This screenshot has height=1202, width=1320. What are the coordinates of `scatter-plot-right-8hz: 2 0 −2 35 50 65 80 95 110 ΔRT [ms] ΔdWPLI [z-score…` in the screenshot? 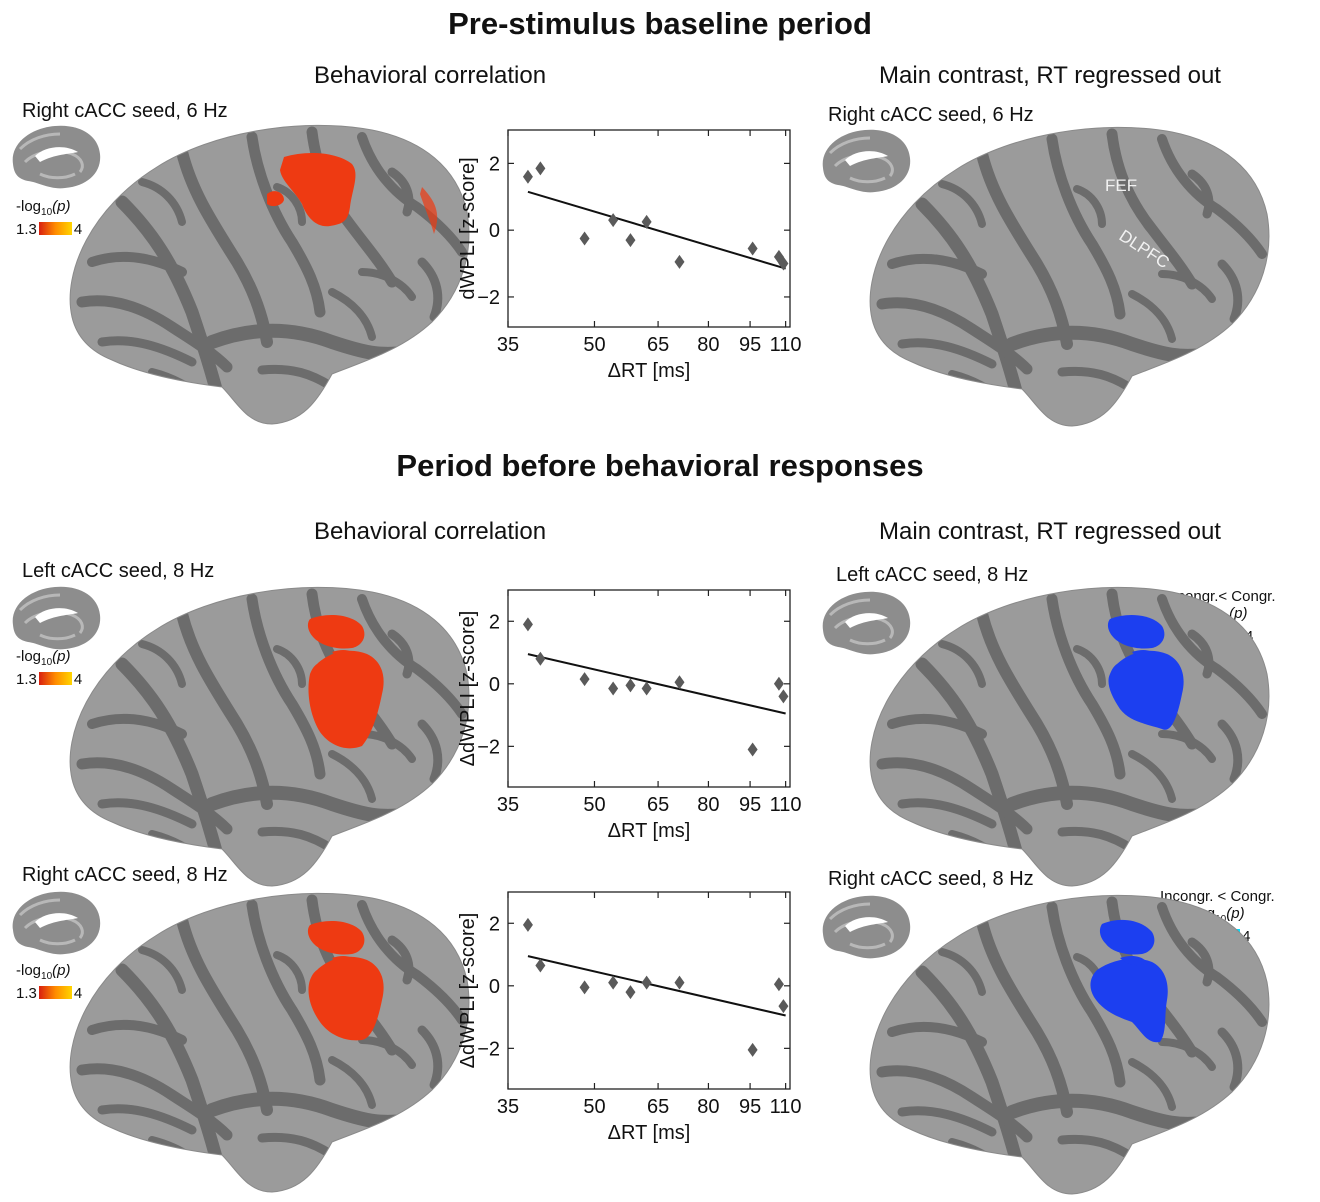 It's located at (629, 1017).